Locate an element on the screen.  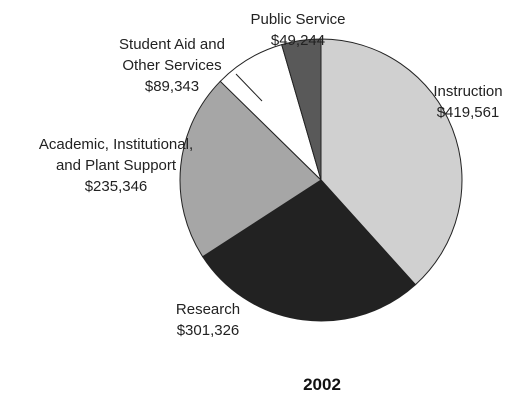
label-public-service-line-1: Public Service is located at coordinates (297, 19).